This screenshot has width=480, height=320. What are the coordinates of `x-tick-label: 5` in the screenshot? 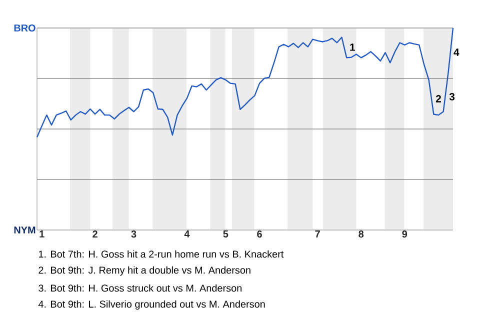 It's located at (225, 234).